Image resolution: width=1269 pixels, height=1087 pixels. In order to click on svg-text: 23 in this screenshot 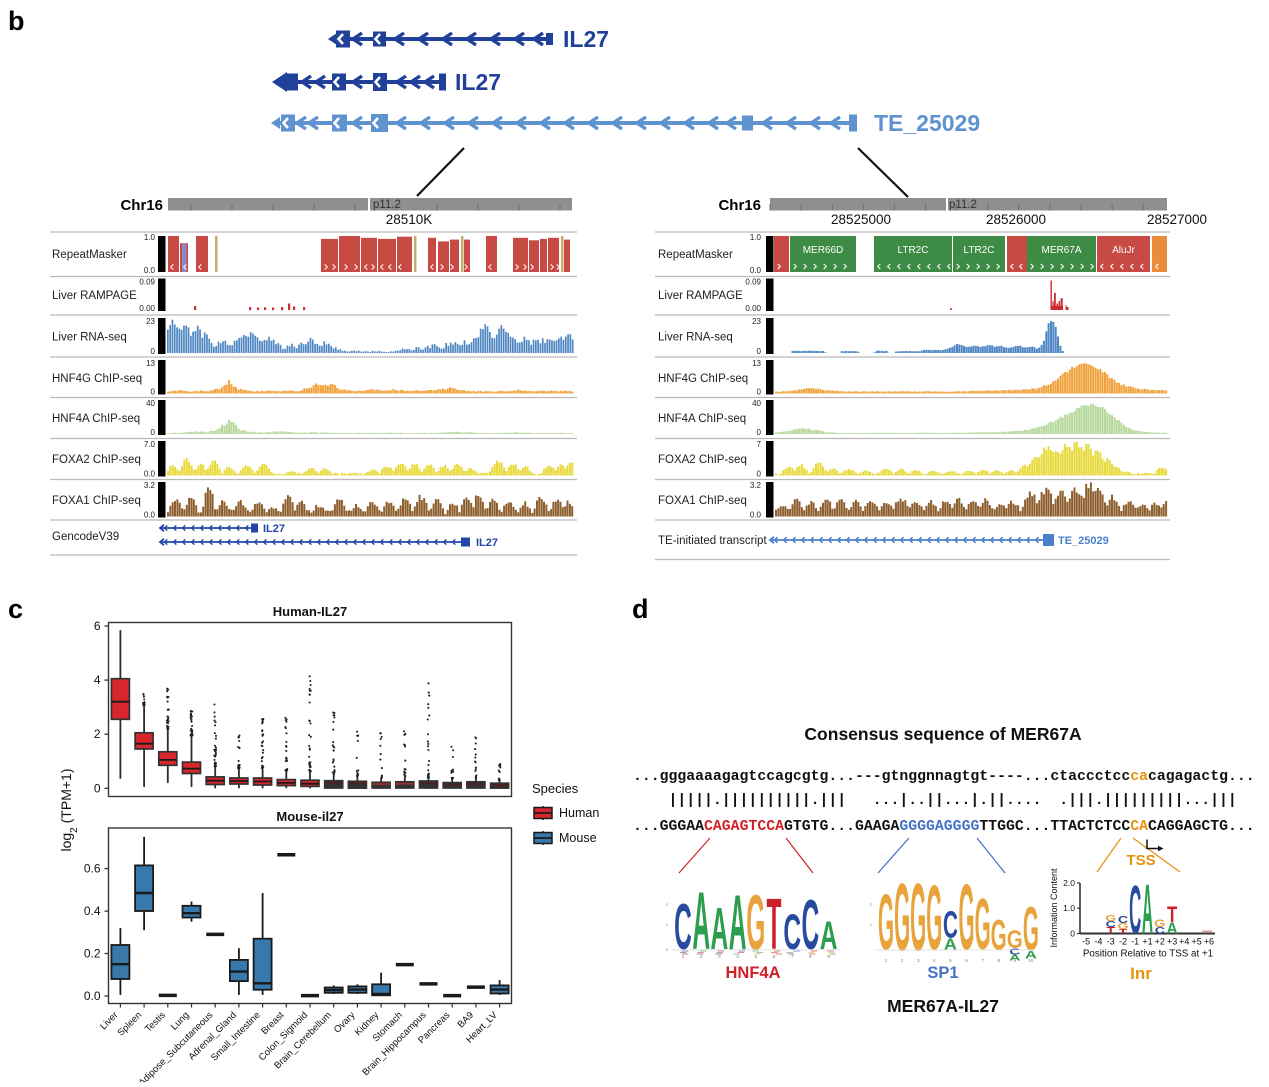, I will do `click(756, 321)`.